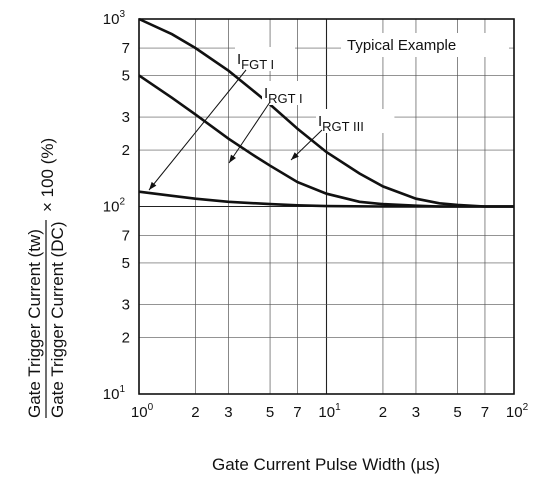 Image resolution: width=539 pixels, height=478 pixels. I want to click on y-tick-label: 10³, so click(114, 18).